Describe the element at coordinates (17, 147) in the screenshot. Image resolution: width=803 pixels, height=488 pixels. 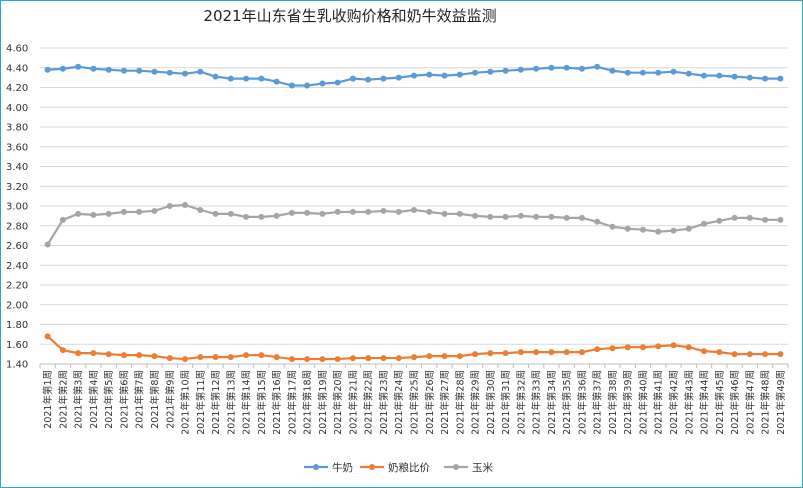
I see `y-tick-label: 3.60` at that location.